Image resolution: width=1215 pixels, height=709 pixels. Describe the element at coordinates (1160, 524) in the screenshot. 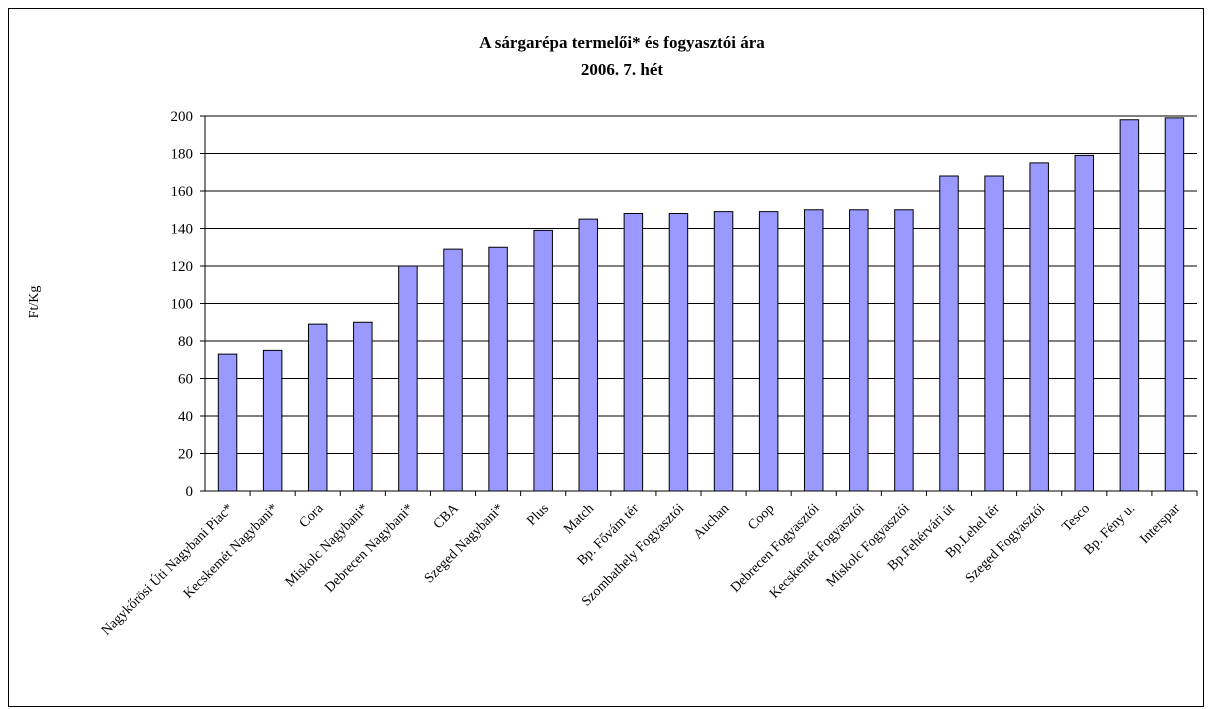

I see `x-tick-label: Interspar` at that location.